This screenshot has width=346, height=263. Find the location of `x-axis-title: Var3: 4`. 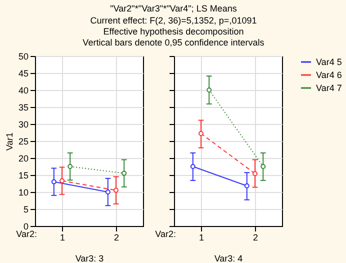

x-axis-title: Var3: 4 is located at coordinates (228, 258).